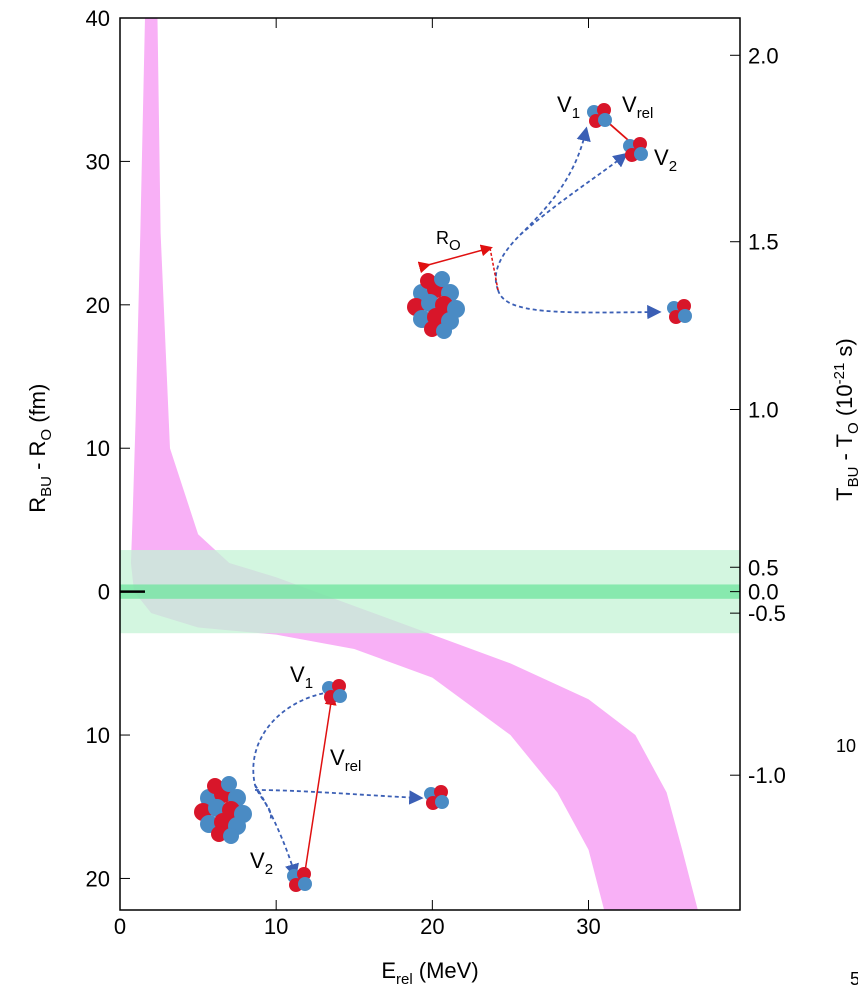  What do you see at coordinates (763, 567) in the screenshot?
I see `y2-tick-label: 0.5` at bounding box center [763, 567].